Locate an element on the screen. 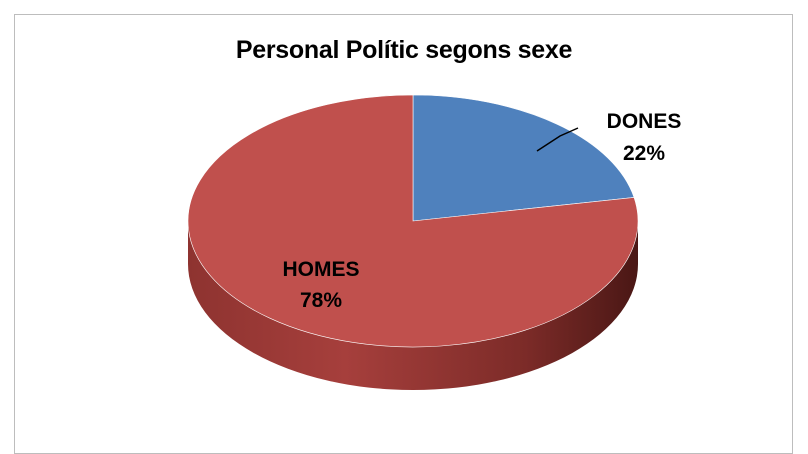  leader-line-dones is located at coordinates (557, 139).